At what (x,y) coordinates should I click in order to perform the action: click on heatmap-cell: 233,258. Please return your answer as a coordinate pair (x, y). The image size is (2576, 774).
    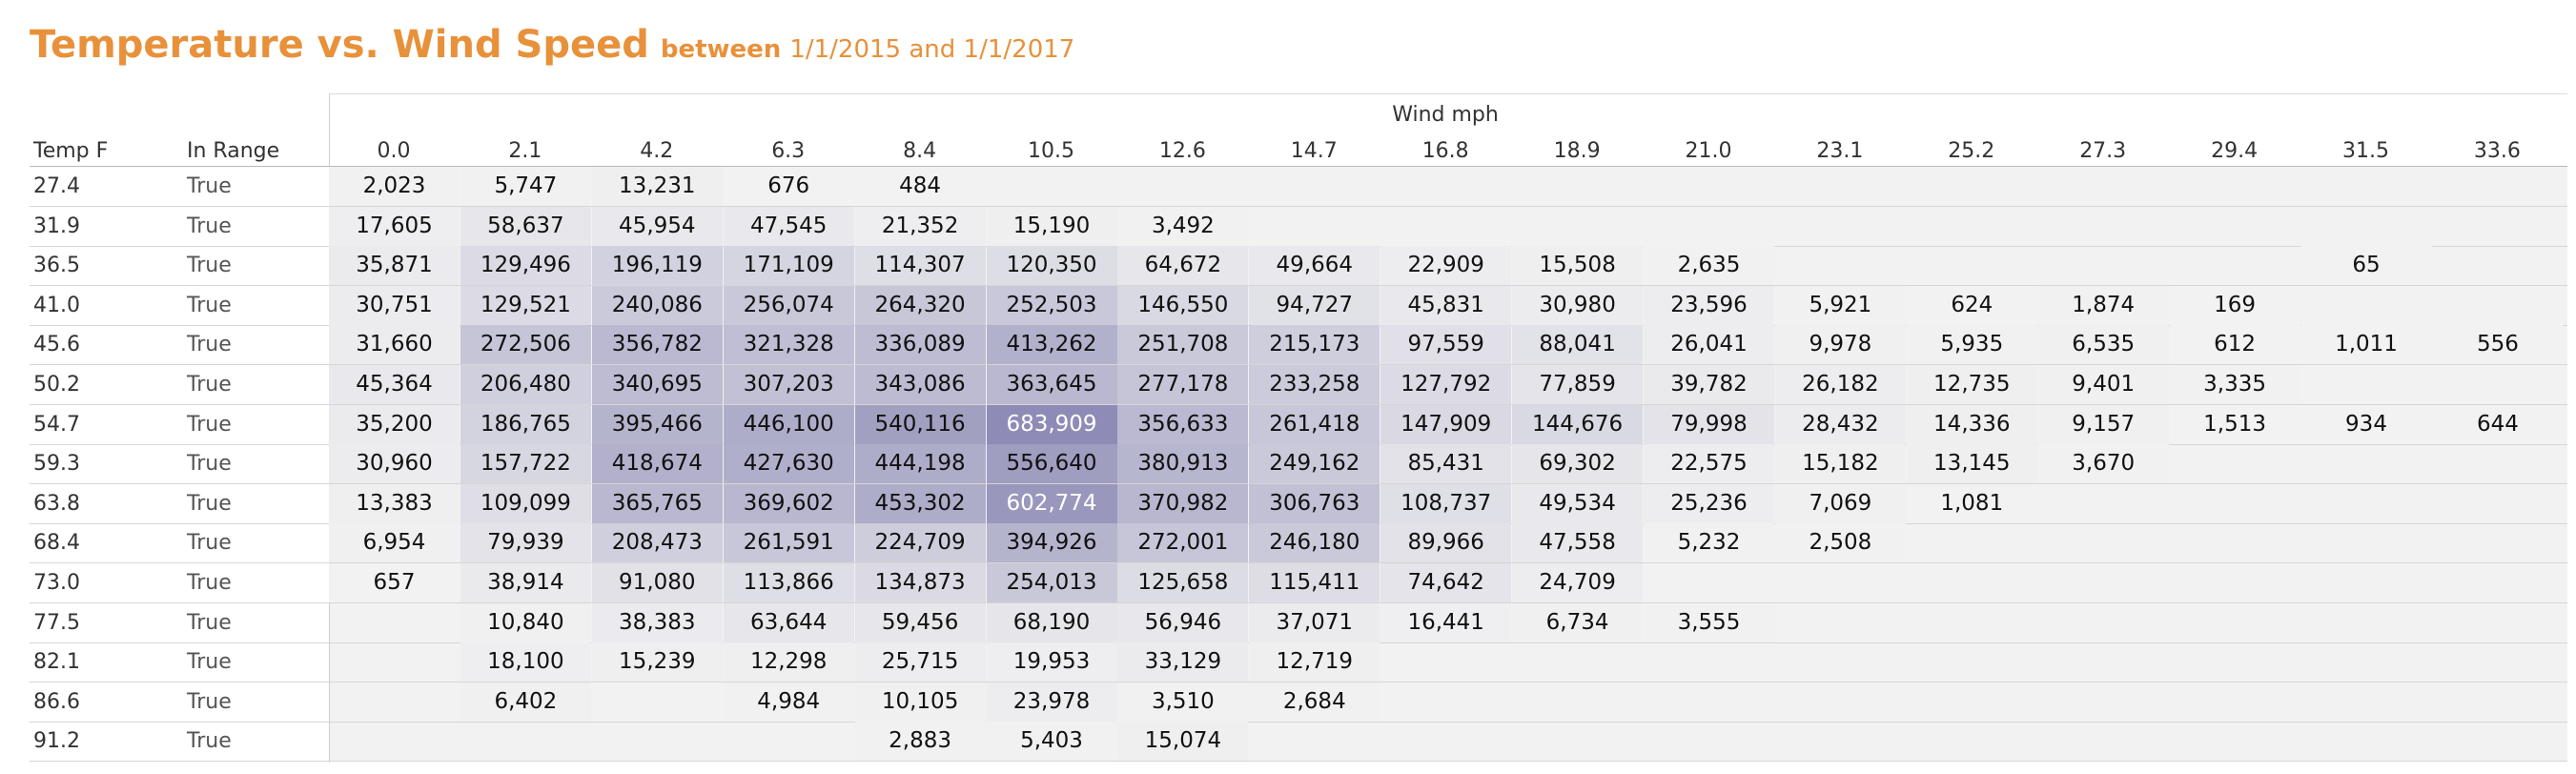
    Looking at the image, I should click on (1314, 384).